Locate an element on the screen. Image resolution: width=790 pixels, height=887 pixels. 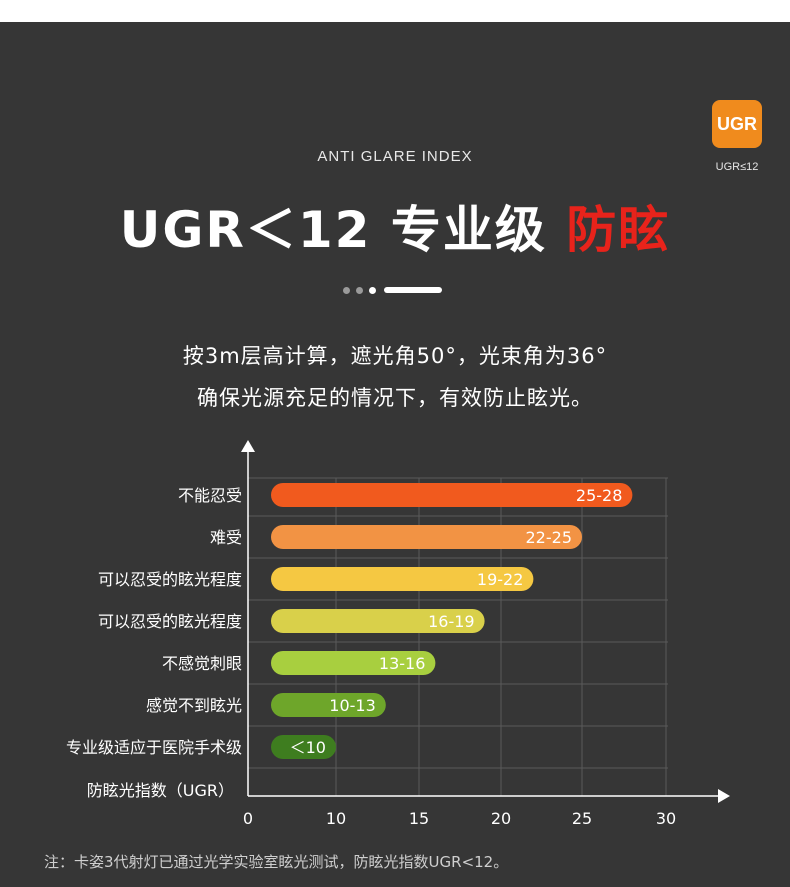
bar-value-label: 22-25 is located at coordinates (549, 537).